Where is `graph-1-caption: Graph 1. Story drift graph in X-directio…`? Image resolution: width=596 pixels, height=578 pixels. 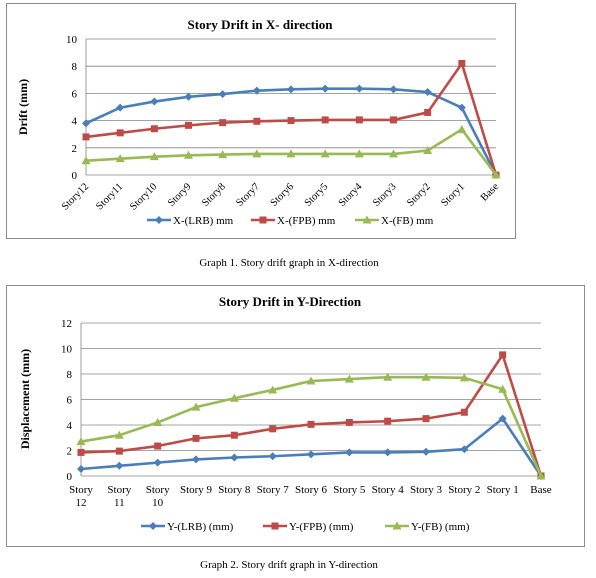 graph-1-caption: Graph 1. Story drift graph in X-directio… is located at coordinates (289, 263).